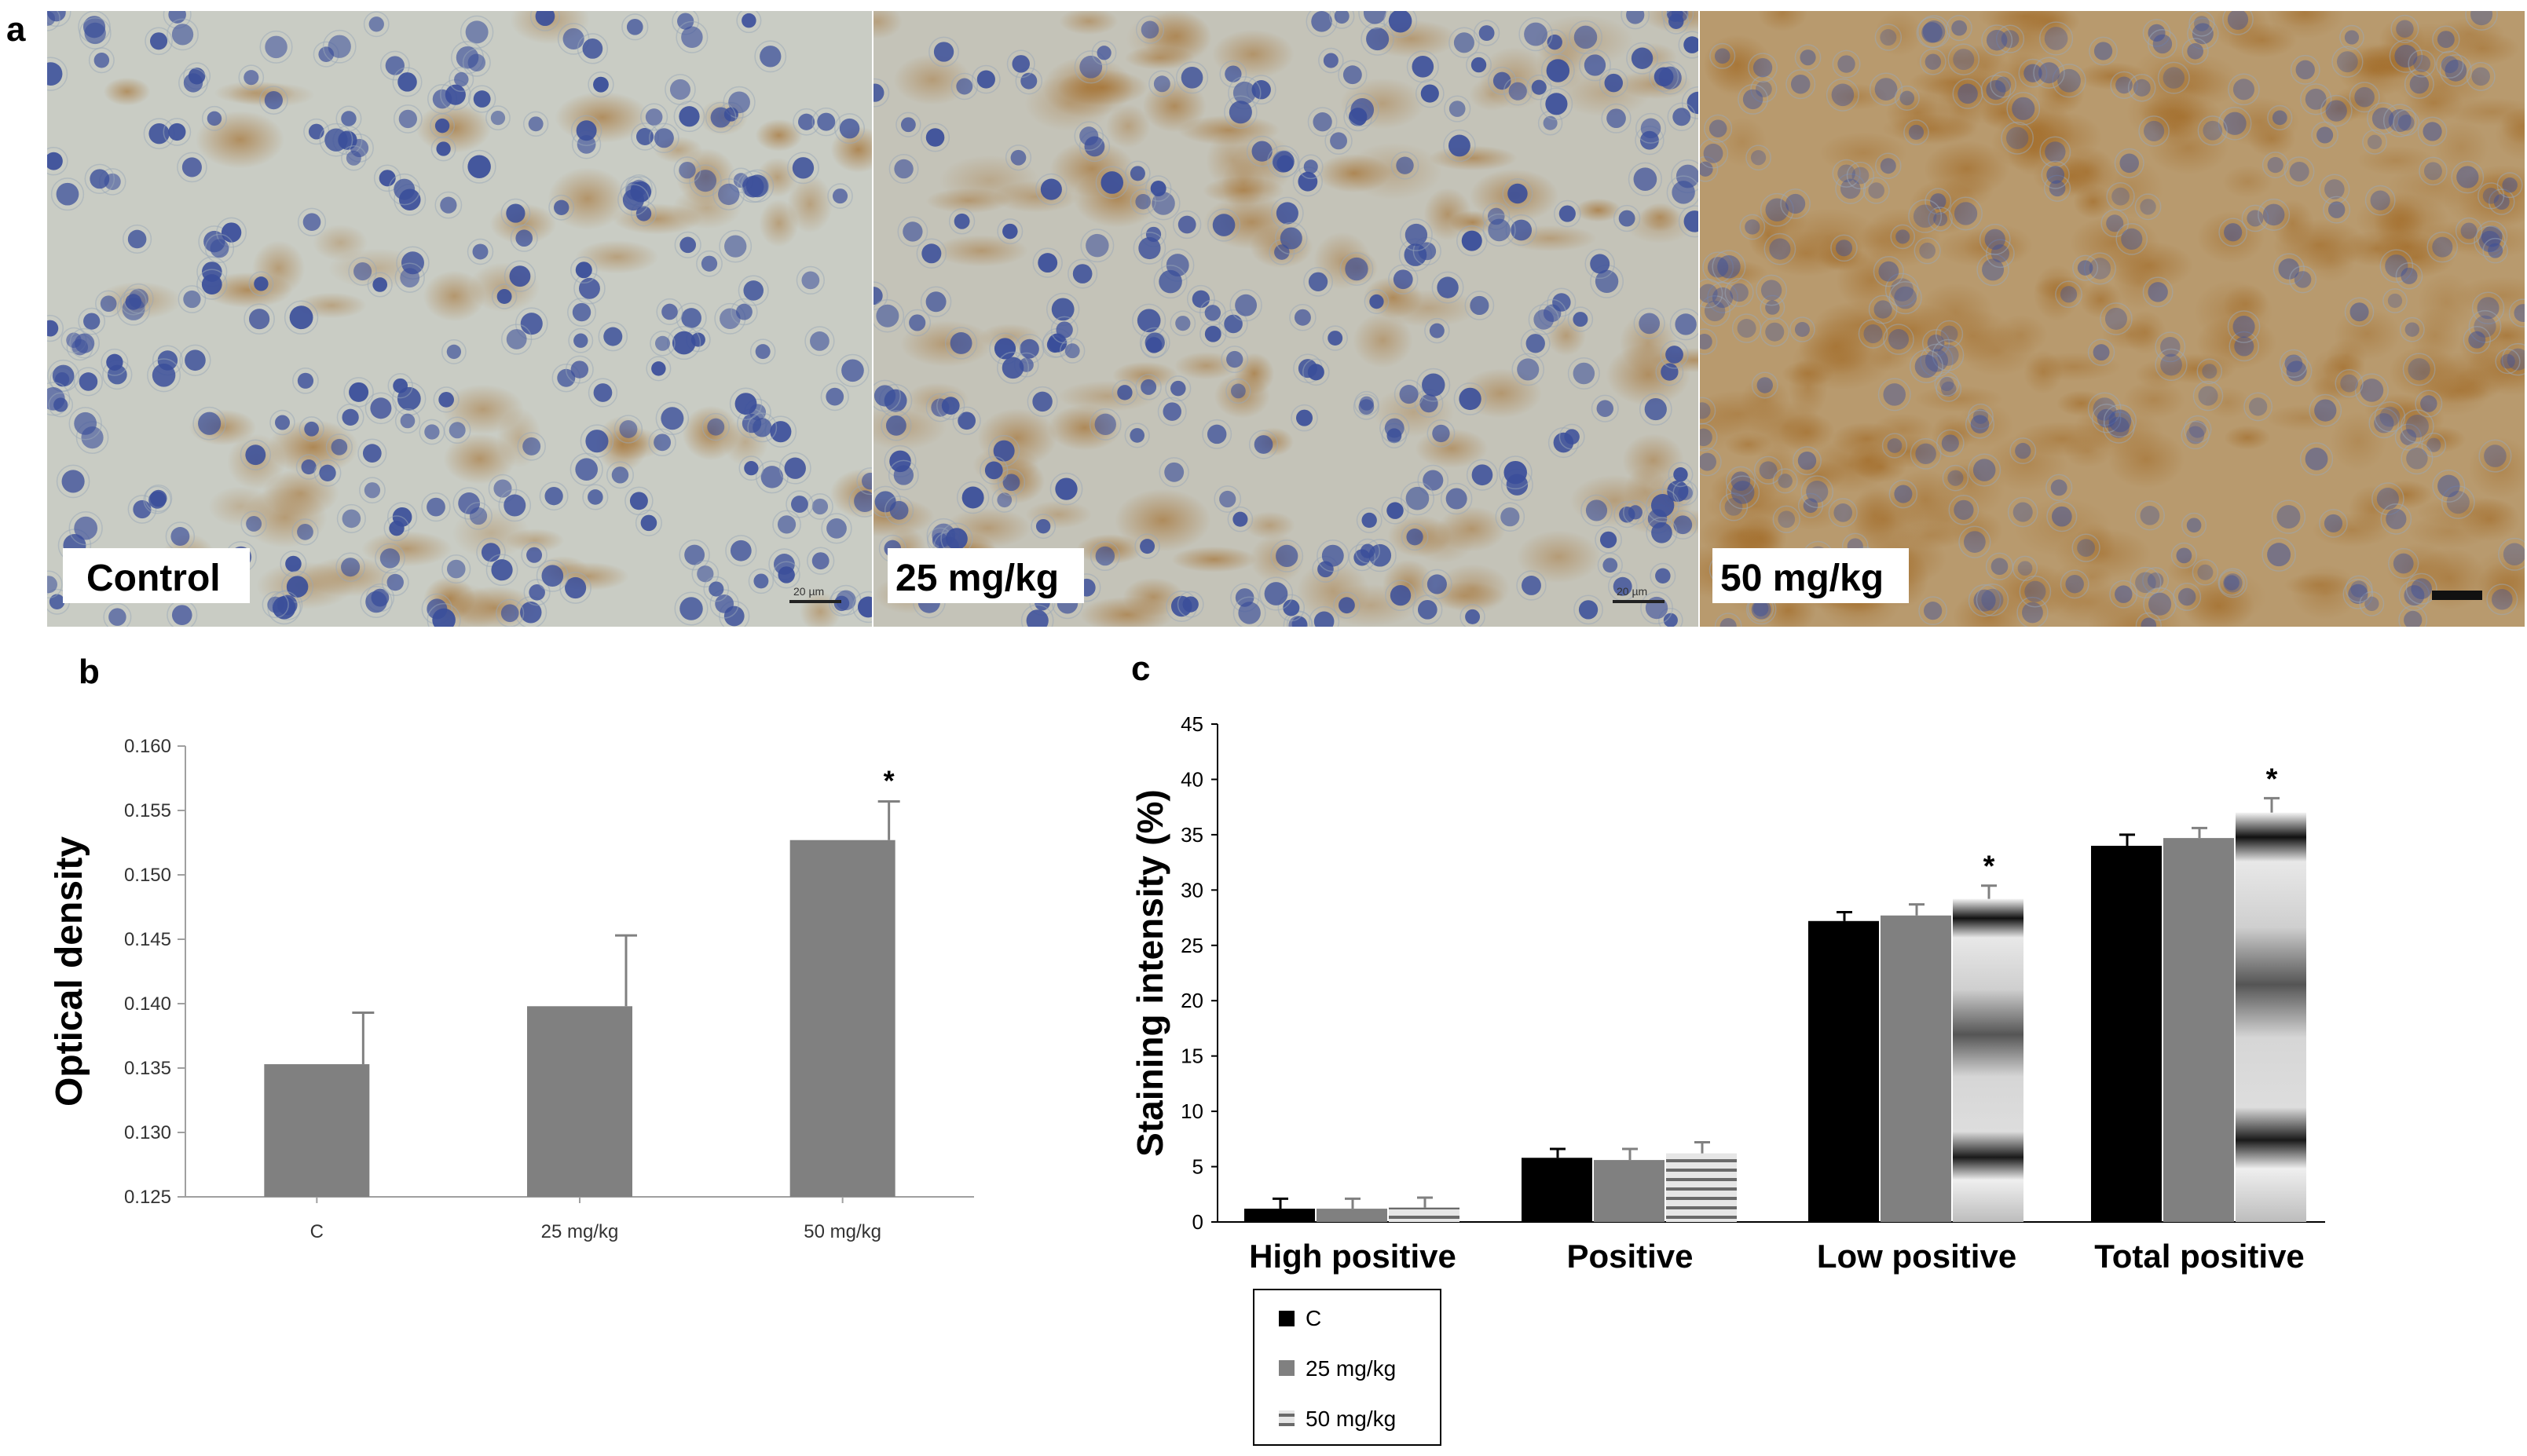  I want to click on legend-swatch-50mg, so click(1287, 1418).